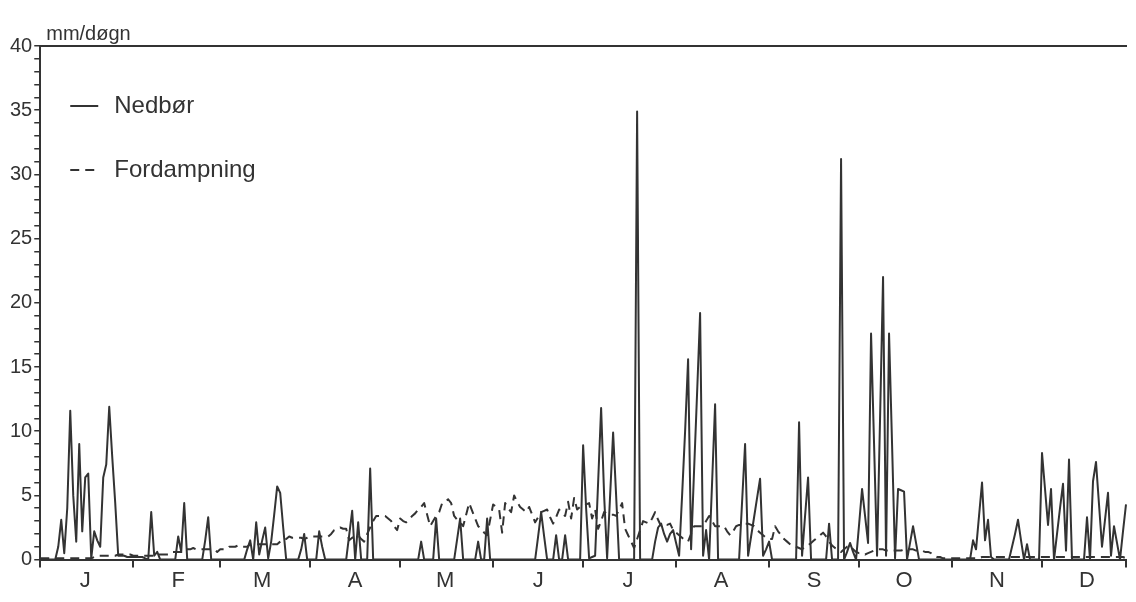  Describe the element at coordinates (21, 44) in the screenshot. I see `y-tick-label: 40` at that location.